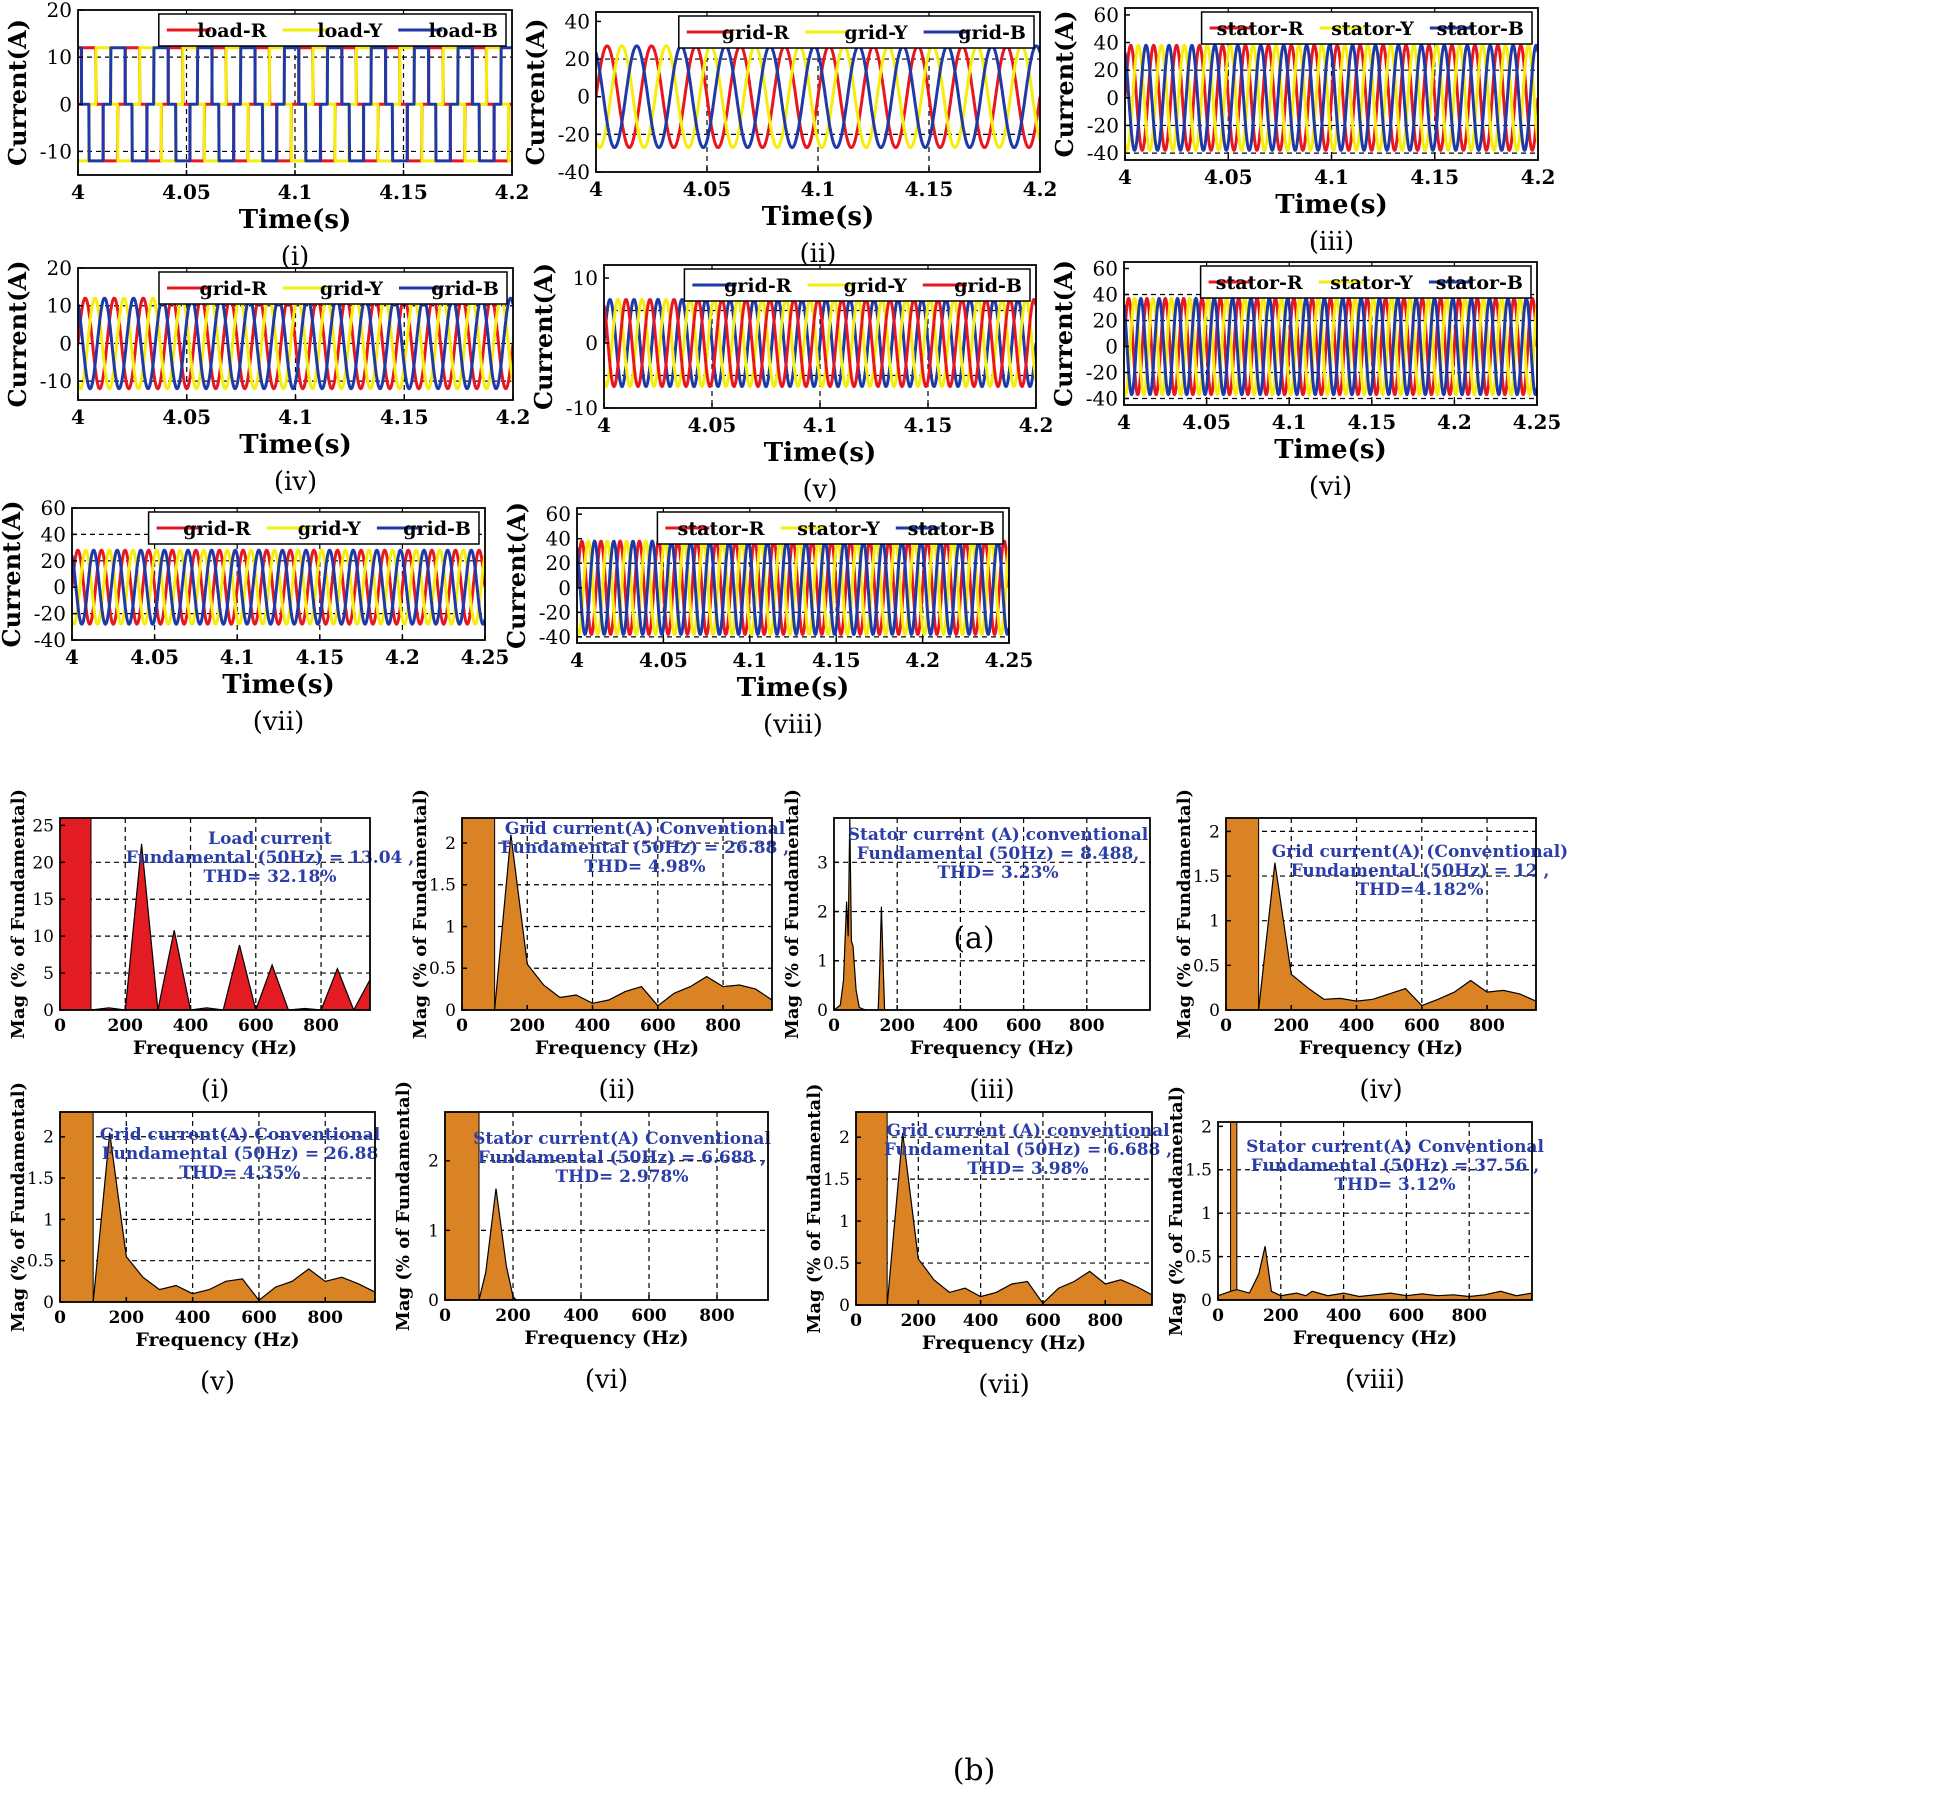 This screenshot has height=1806, width=1948. What do you see at coordinates (1366, 28) in the screenshot?
I see `legend: stator-R stator-Y stator-B` at bounding box center [1366, 28].